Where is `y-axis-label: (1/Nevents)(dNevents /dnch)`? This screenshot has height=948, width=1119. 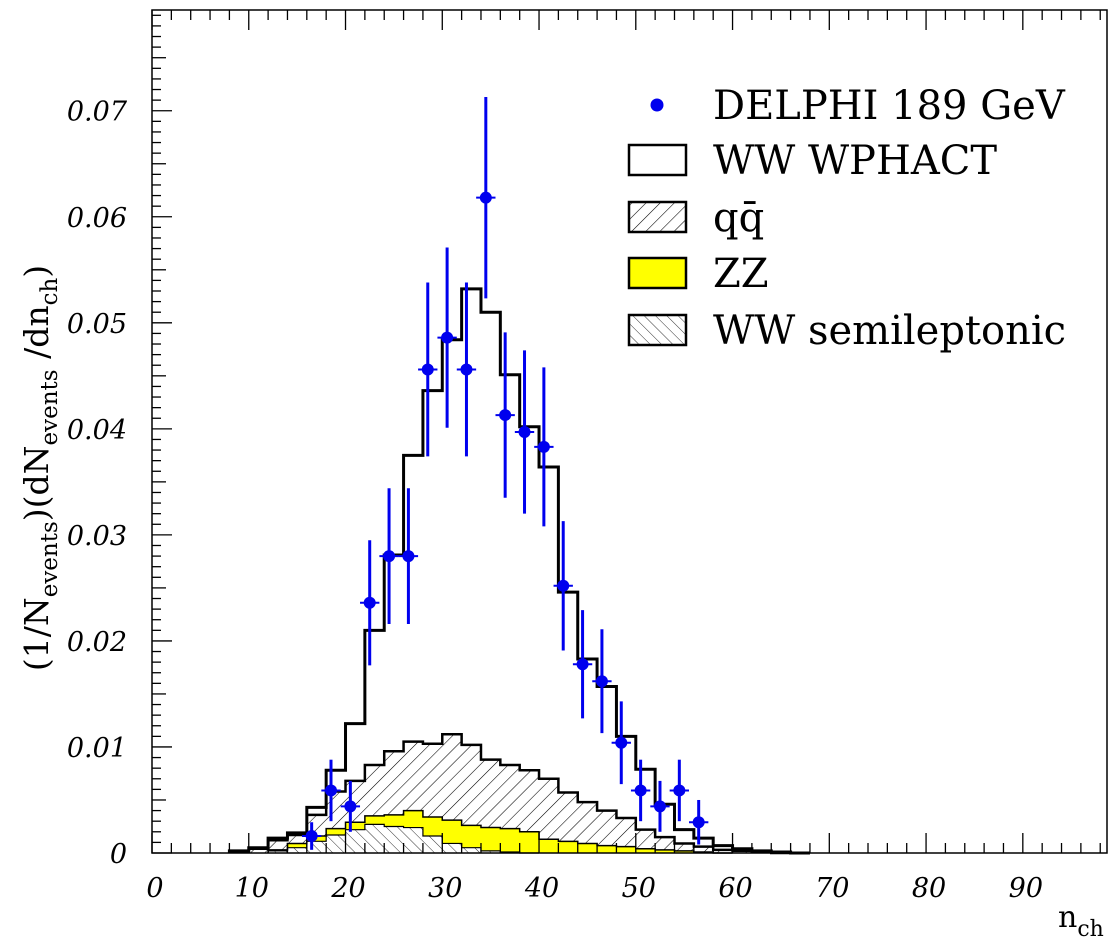 y-axis-label: (1/Nevents)(dNevents /dnch) is located at coordinates (40, 468).